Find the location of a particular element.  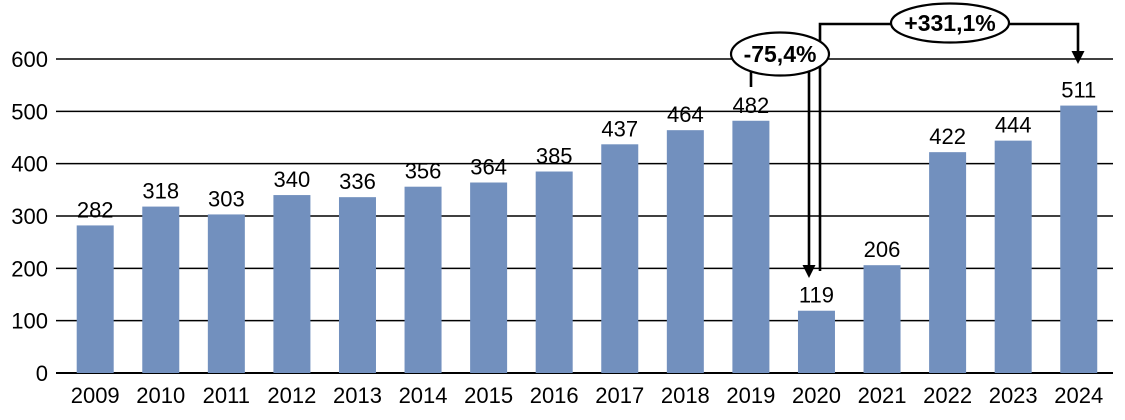

x-axis-tick-label: 2021 is located at coordinates (882, 395).